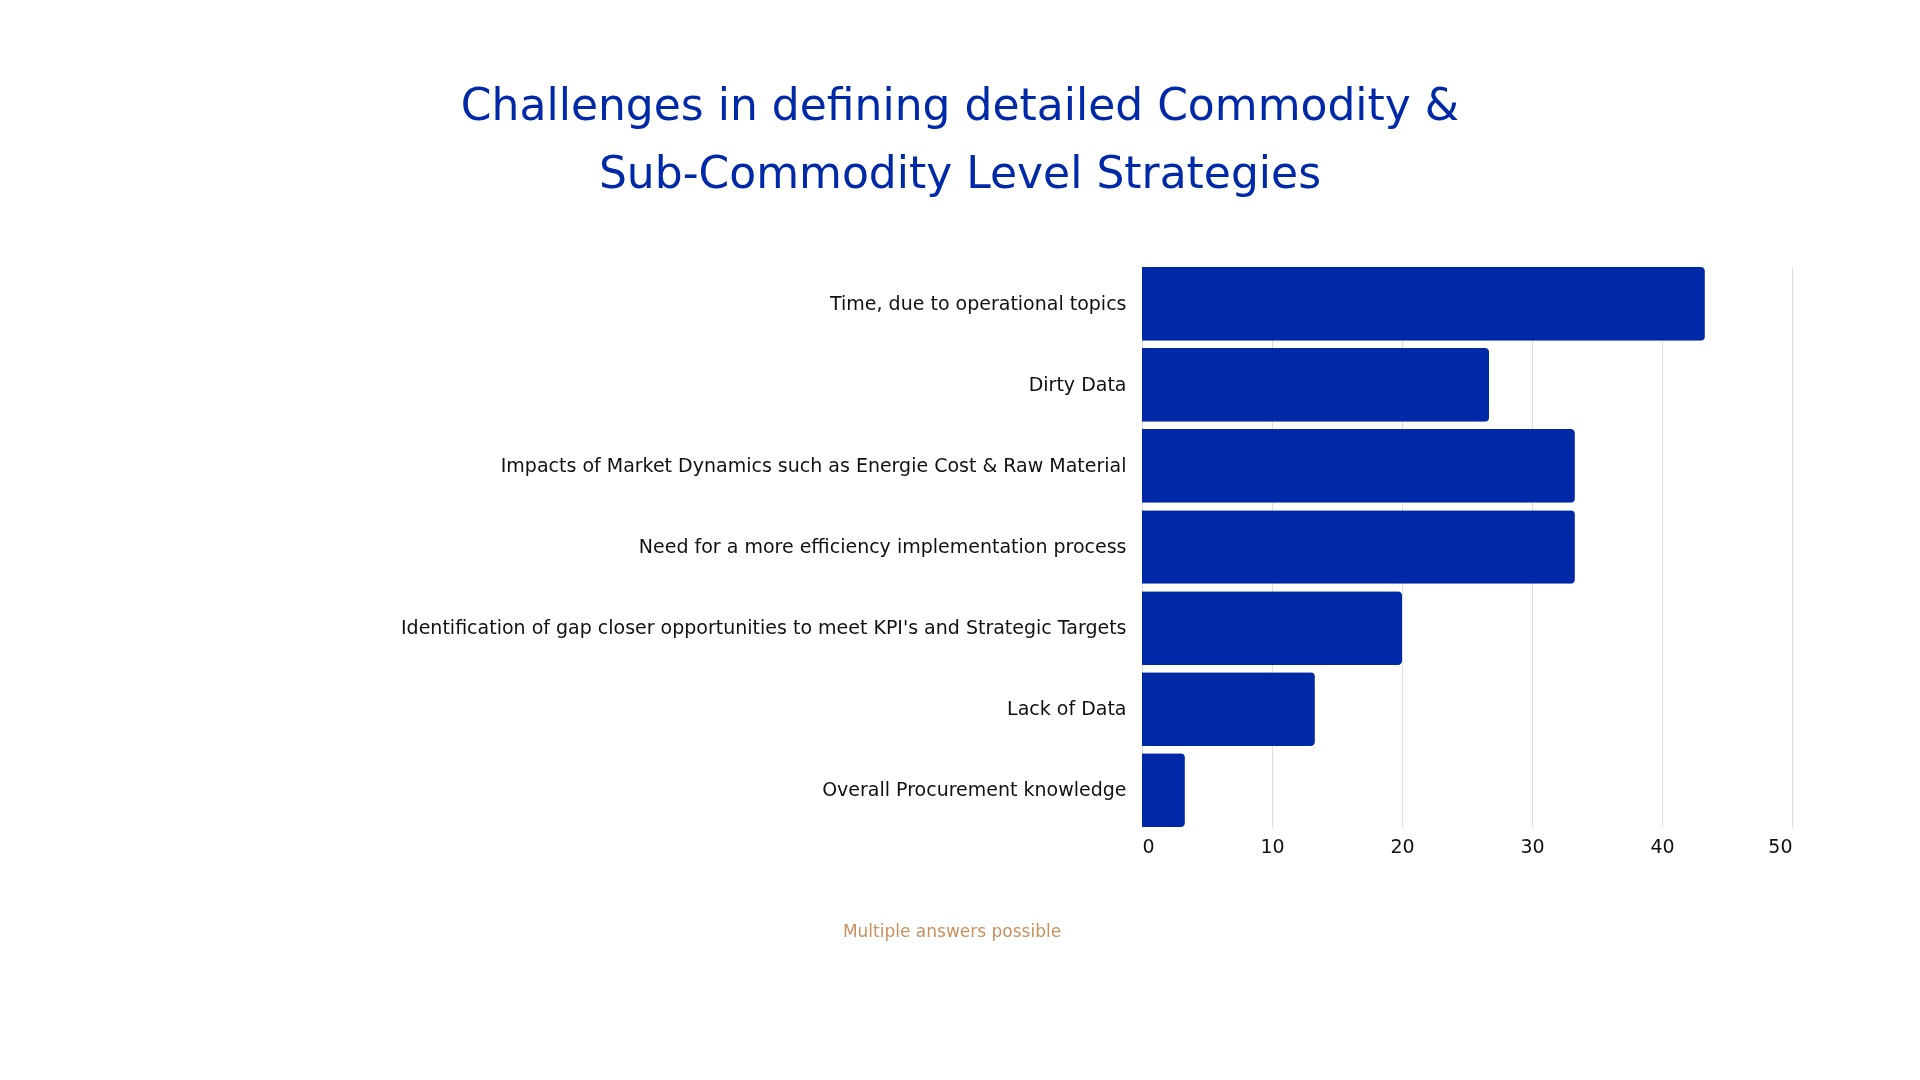 Image resolution: width=1920 pixels, height=1080 pixels. I want to click on y-tick-label: Identification of gap closer opportunities to meet KPI's and Strategic Targets, so click(764, 627).